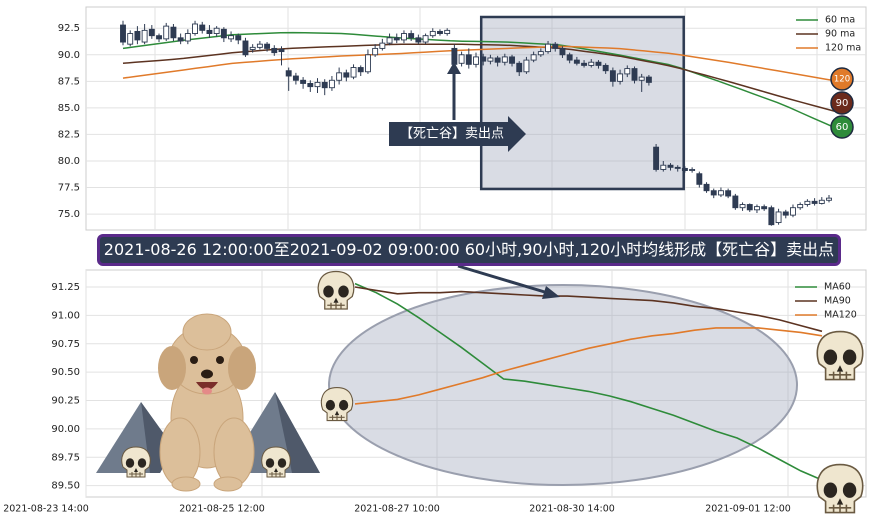 The height and width of the screenshot is (524, 874). Describe the element at coordinates (843, 48) in the screenshot. I see `top-legend-label: 120 ma` at that location.